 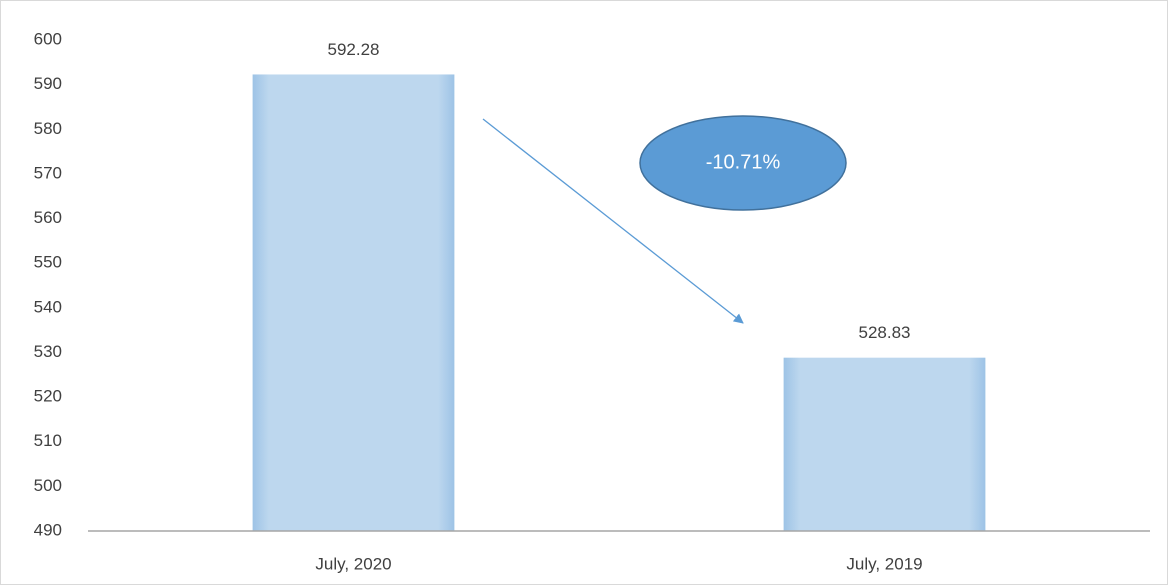 I want to click on y-tick-label: 500, so click(x=48, y=485).